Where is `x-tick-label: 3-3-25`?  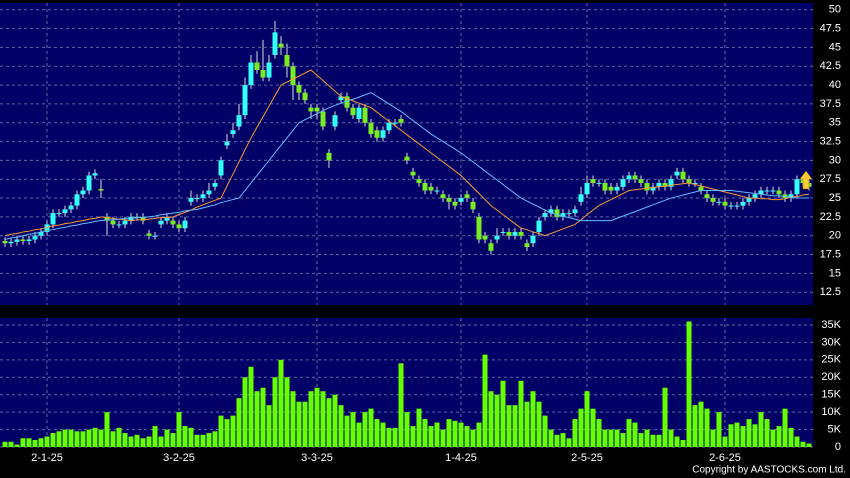
x-tick-label: 3-3-25 is located at coordinates (317, 458).